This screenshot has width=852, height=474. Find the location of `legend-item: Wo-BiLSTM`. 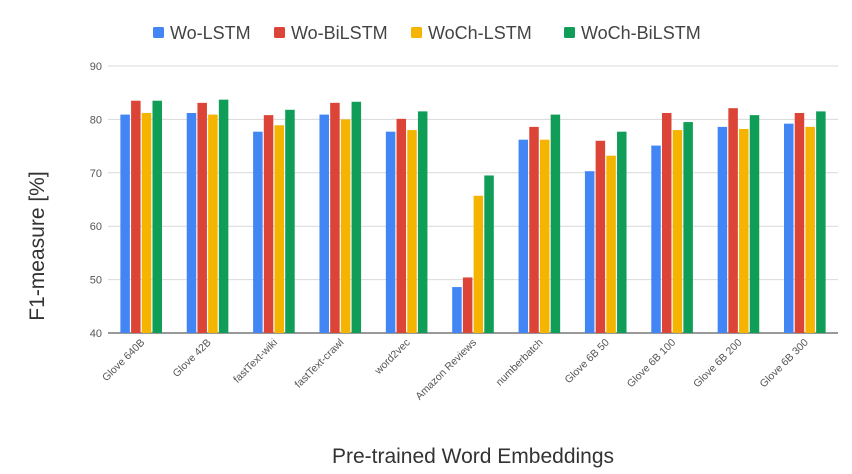

legend-item: Wo-BiLSTM is located at coordinates (331, 33).